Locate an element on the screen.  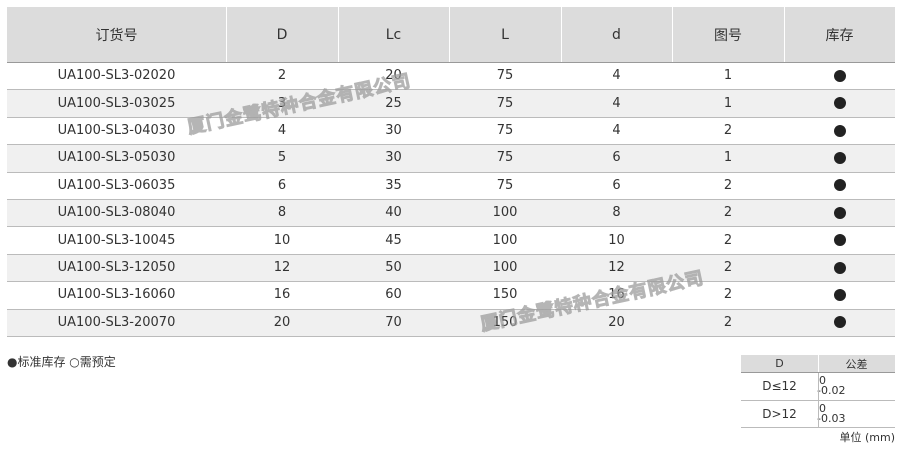
legend: ●标准库存 ○需预定 is located at coordinates (61, 361).